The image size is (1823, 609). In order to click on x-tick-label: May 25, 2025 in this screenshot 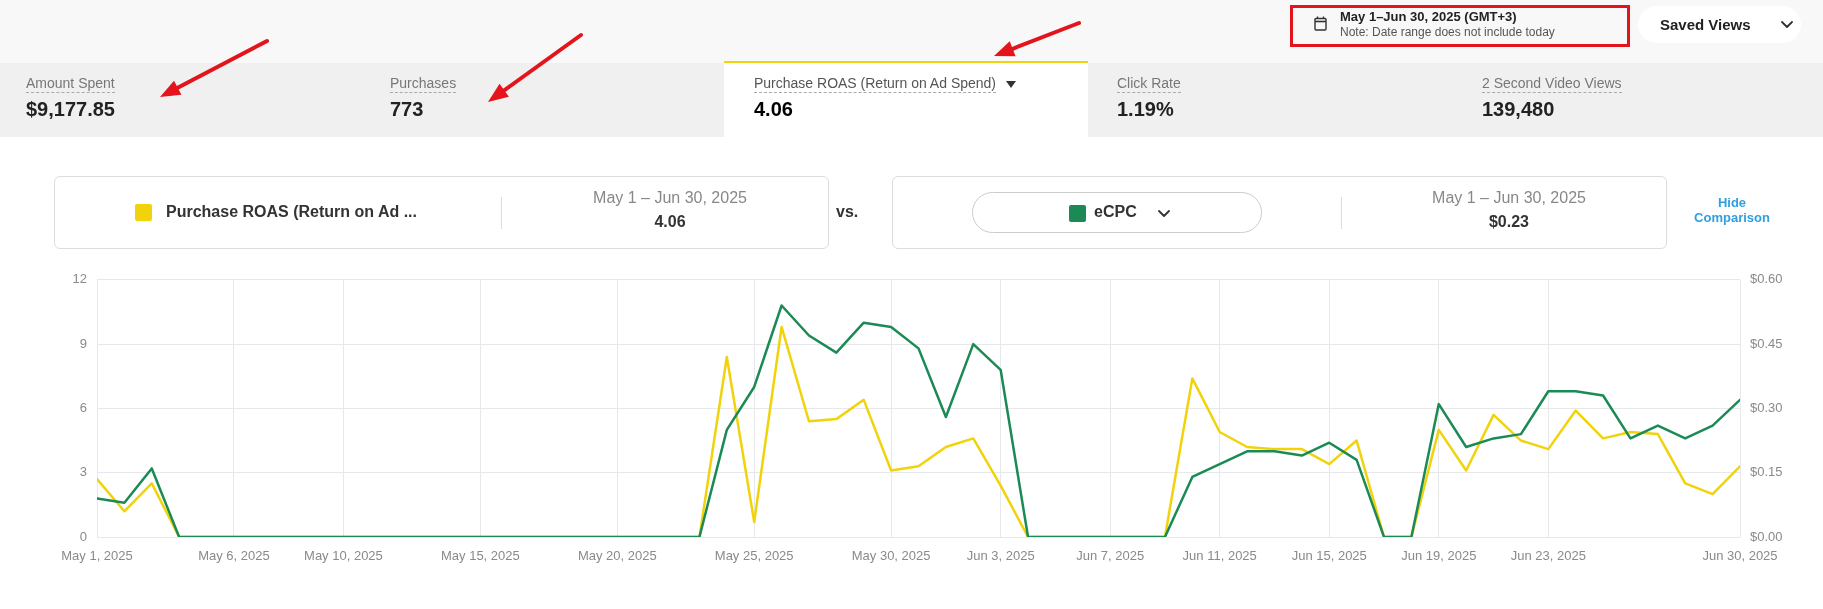, I will do `click(754, 556)`.